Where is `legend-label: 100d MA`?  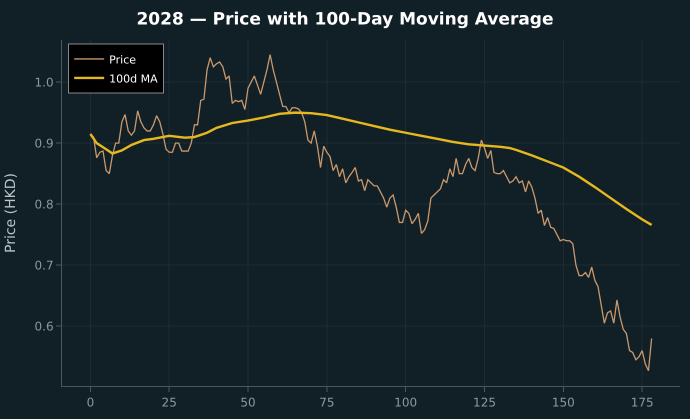 legend-label: 100d MA is located at coordinates (133, 79).